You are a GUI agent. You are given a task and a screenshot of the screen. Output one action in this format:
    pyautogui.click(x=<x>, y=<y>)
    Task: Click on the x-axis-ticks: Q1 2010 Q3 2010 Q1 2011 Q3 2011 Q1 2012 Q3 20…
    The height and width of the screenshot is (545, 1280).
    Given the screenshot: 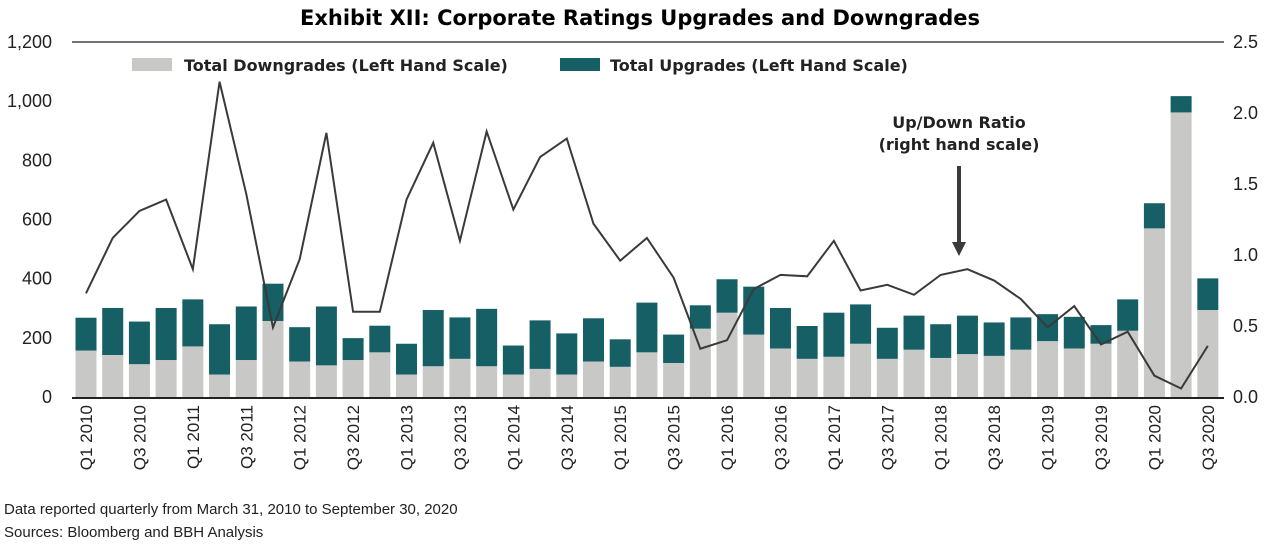 What is the action you would take?
    pyautogui.click(x=647, y=437)
    